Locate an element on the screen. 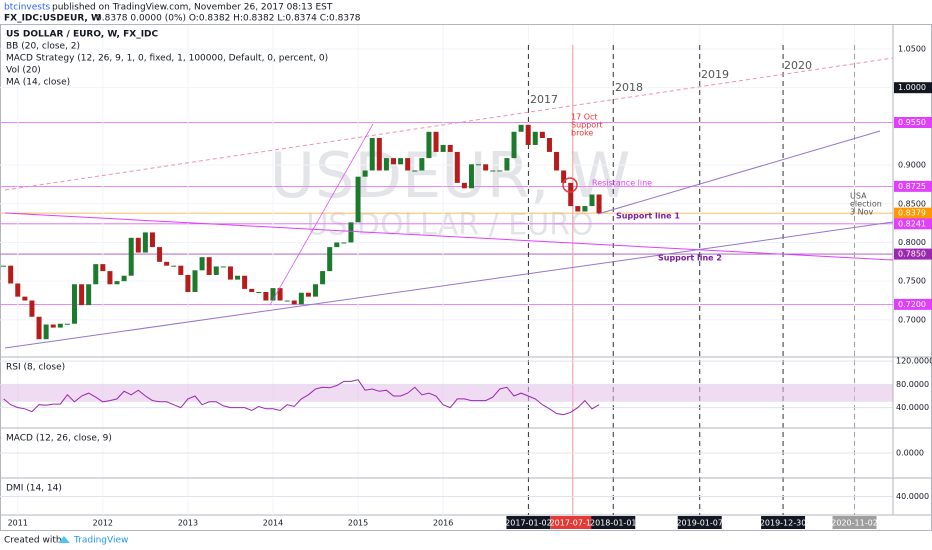 This screenshot has height=550, width=932. y-tick-label: 0.9550 is located at coordinates (912, 122).